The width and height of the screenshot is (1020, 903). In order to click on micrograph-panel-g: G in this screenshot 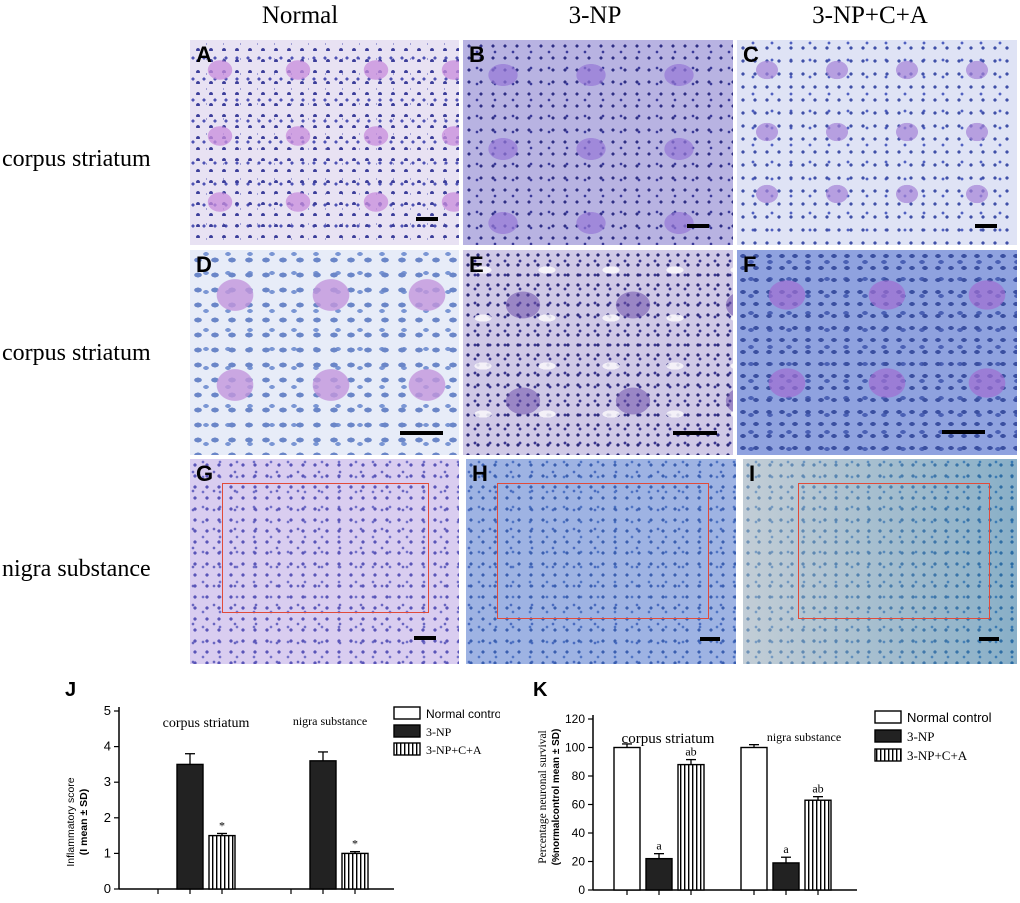, I will do `click(324, 561)`.